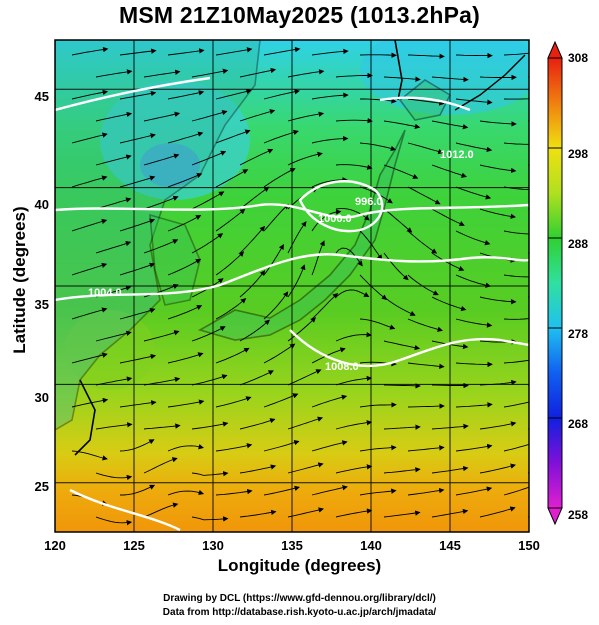 This screenshot has width=599, height=625. I want to click on x-tick-label: 120, so click(55, 545).